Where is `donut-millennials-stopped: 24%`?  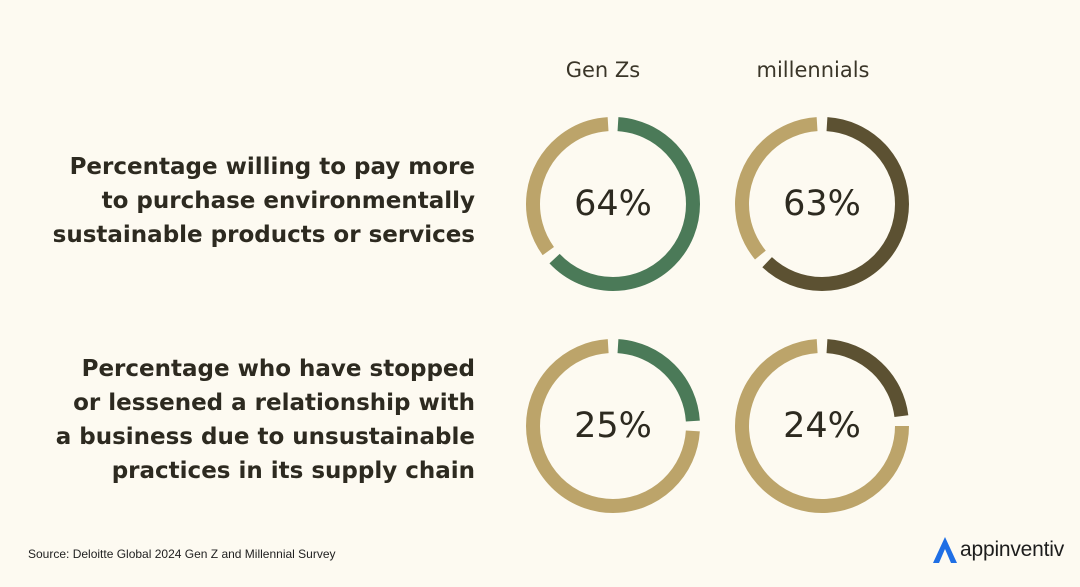 donut-millennials-stopped: 24% is located at coordinates (822, 426).